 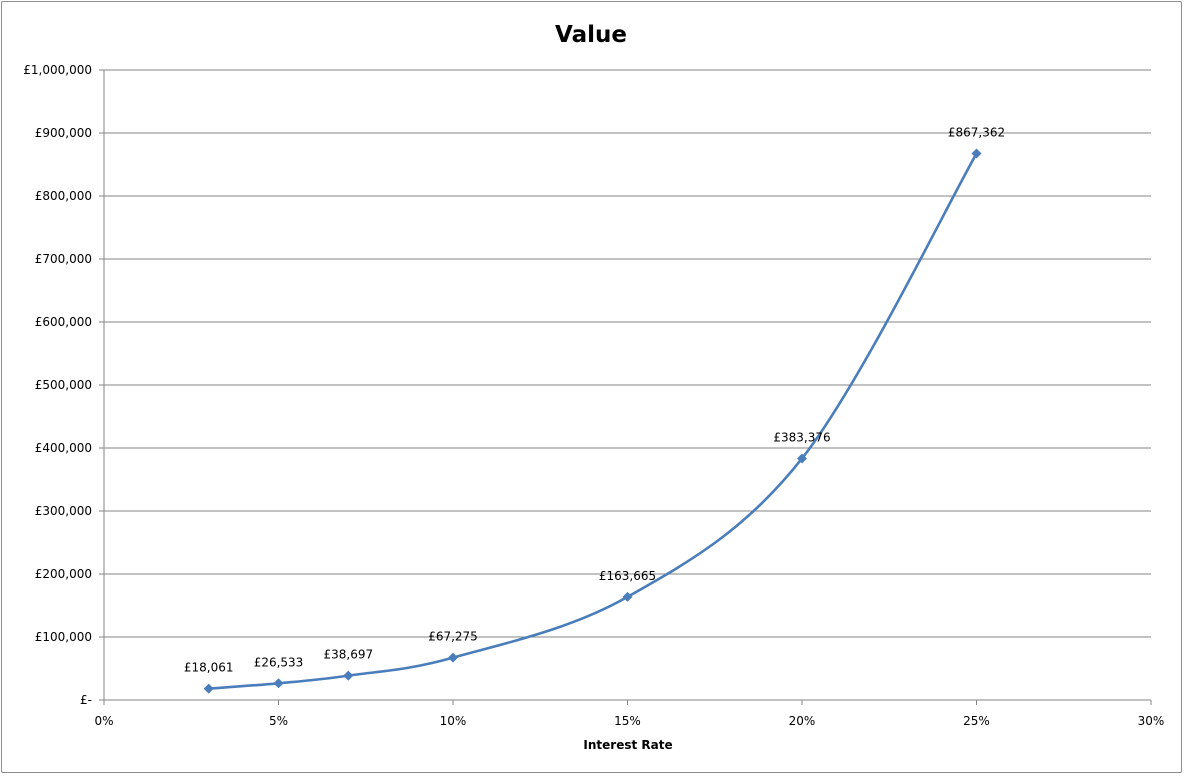 What do you see at coordinates (802, 721) in the screenshot?
I see `x-tick-label: 20%` at bounding box center [802, 721].